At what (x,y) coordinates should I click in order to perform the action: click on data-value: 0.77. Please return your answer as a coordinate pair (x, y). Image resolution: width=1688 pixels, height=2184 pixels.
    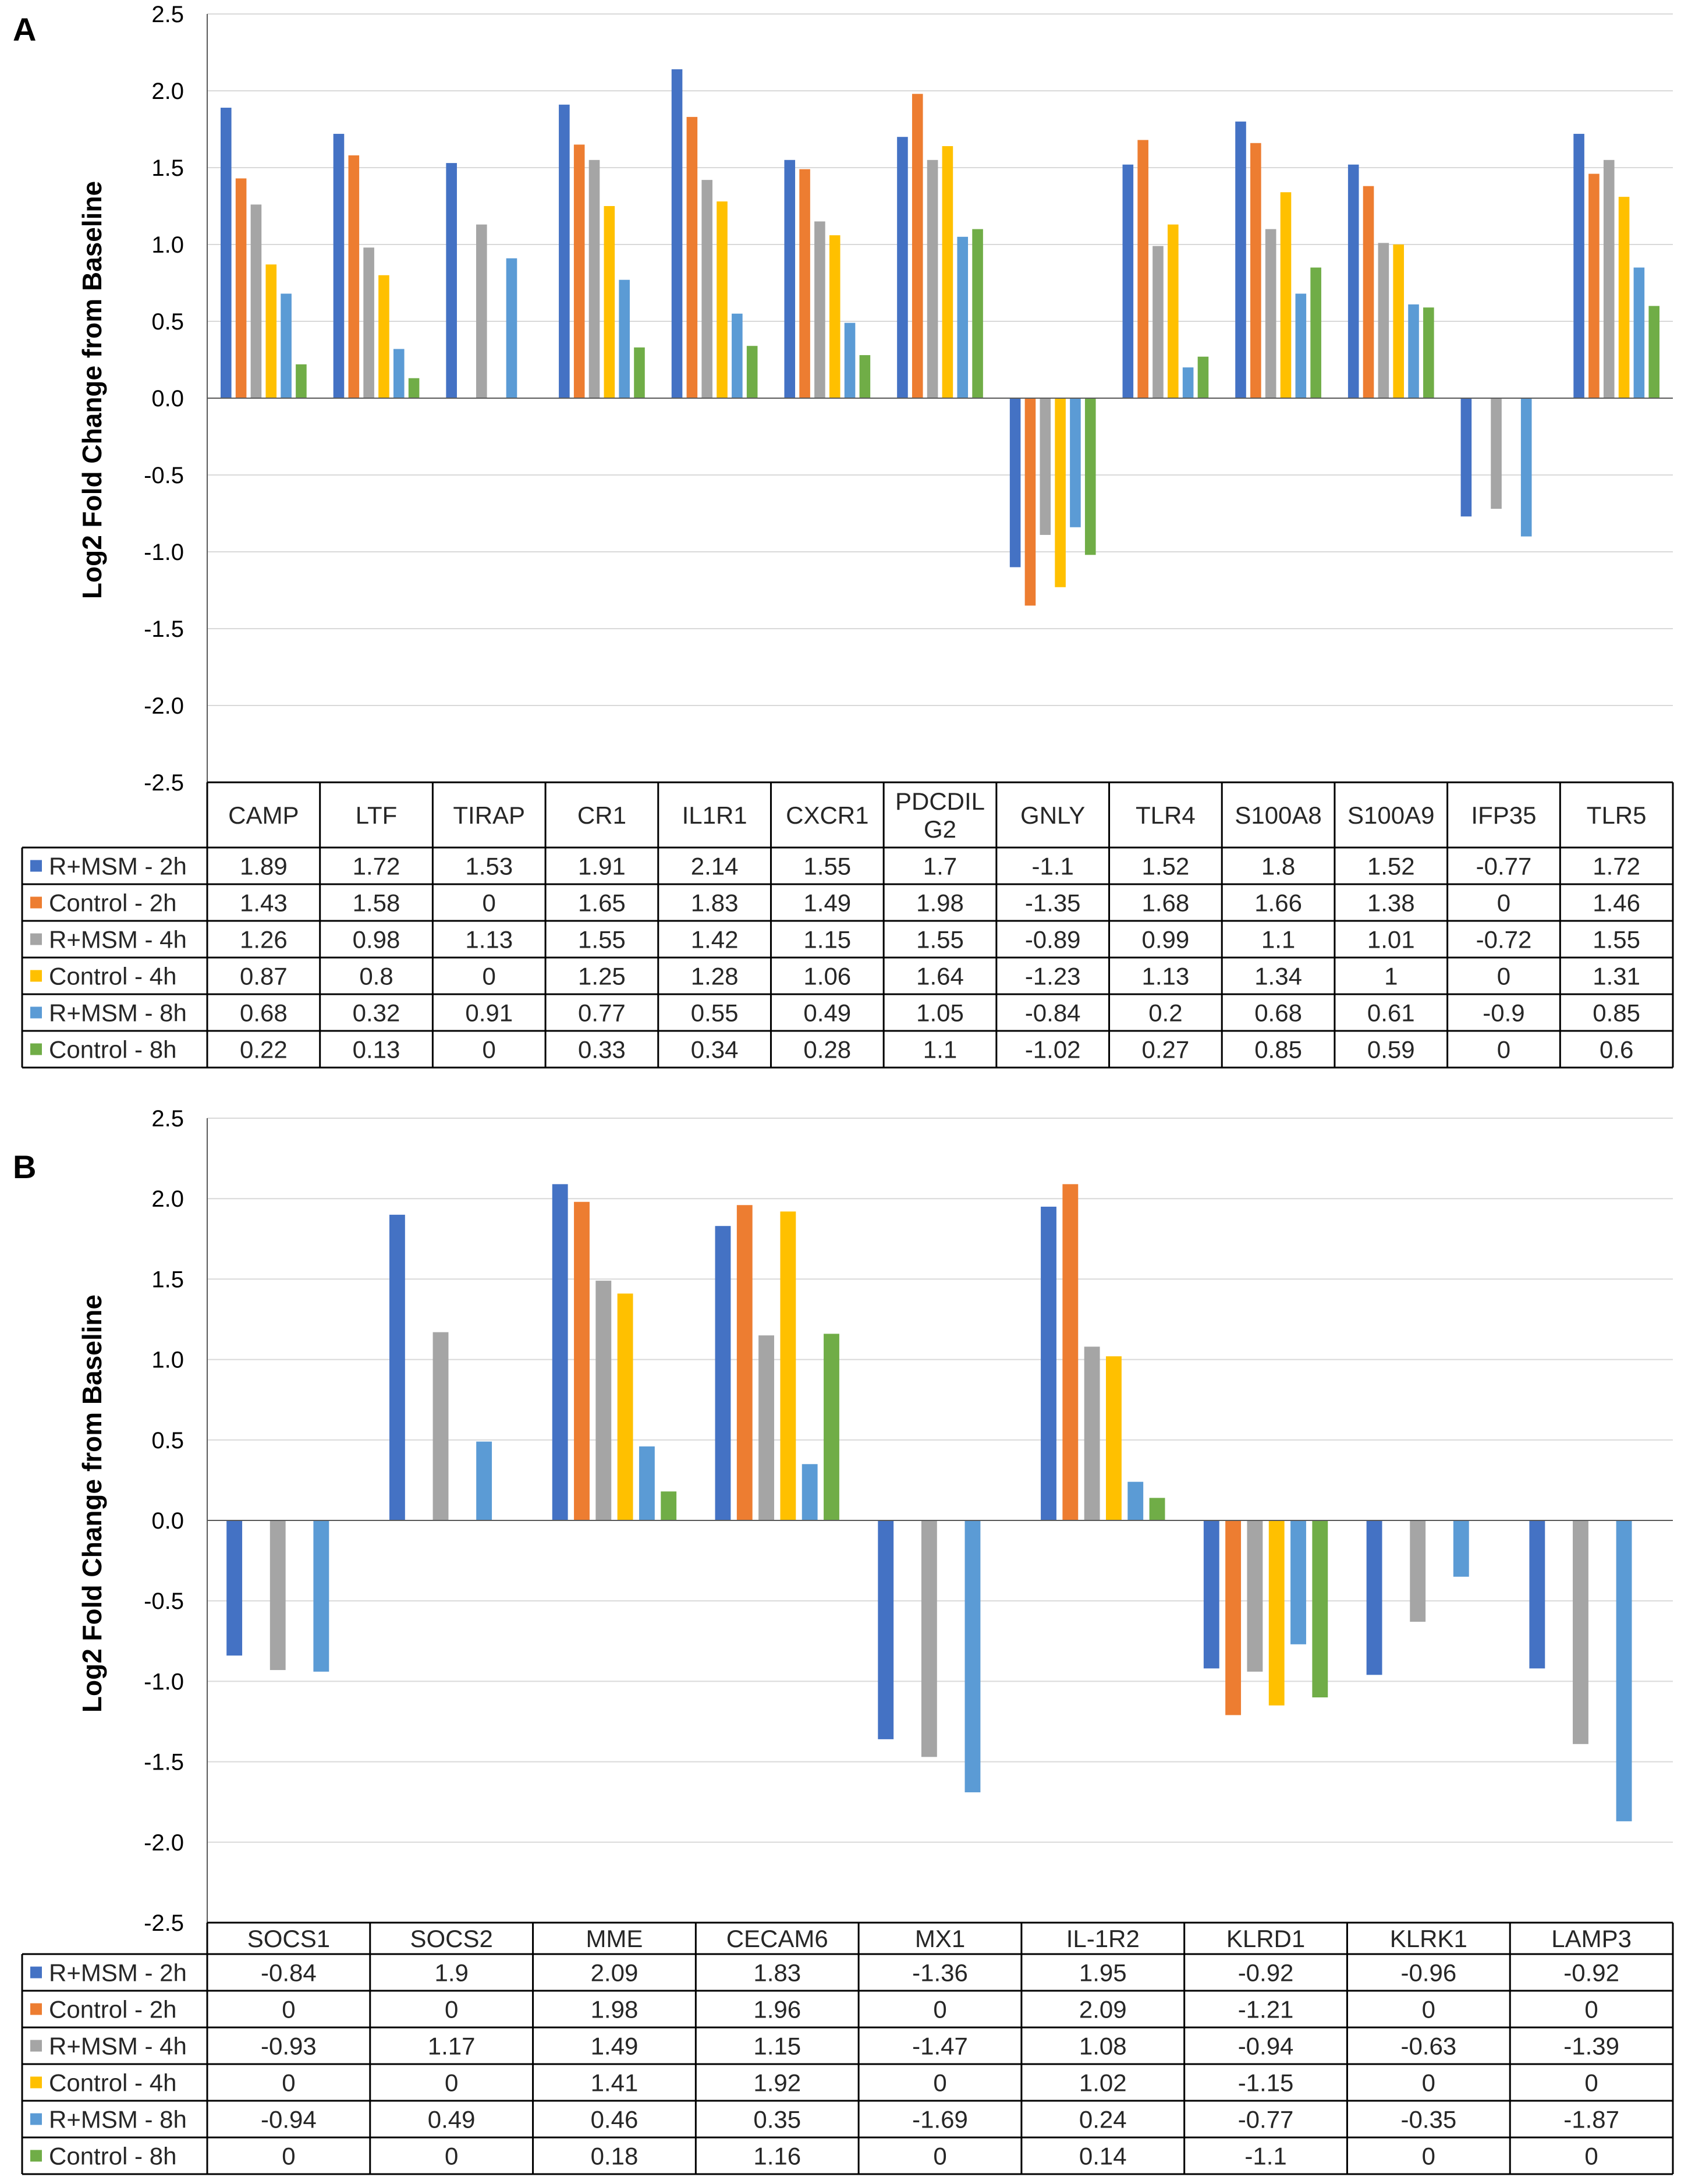
    Looking at the image, I should click on (602, 1013).